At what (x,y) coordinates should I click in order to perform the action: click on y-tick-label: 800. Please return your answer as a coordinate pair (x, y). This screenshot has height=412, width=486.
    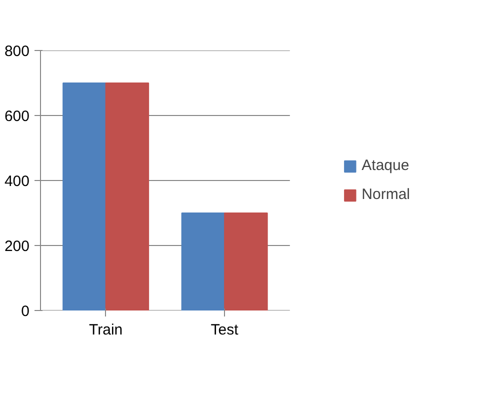
    Looking at the image, I should click on (17, 51).